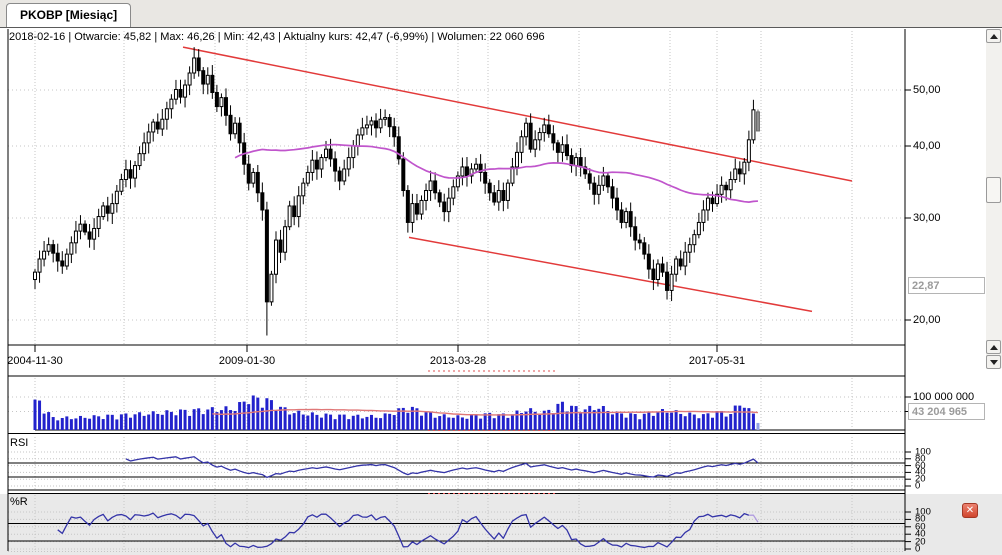 The image size is (1002, 555). Describe the element at coordinates (35, 361) in the screenshot. I see `date-tick-label: 2004-11-30` at that location.